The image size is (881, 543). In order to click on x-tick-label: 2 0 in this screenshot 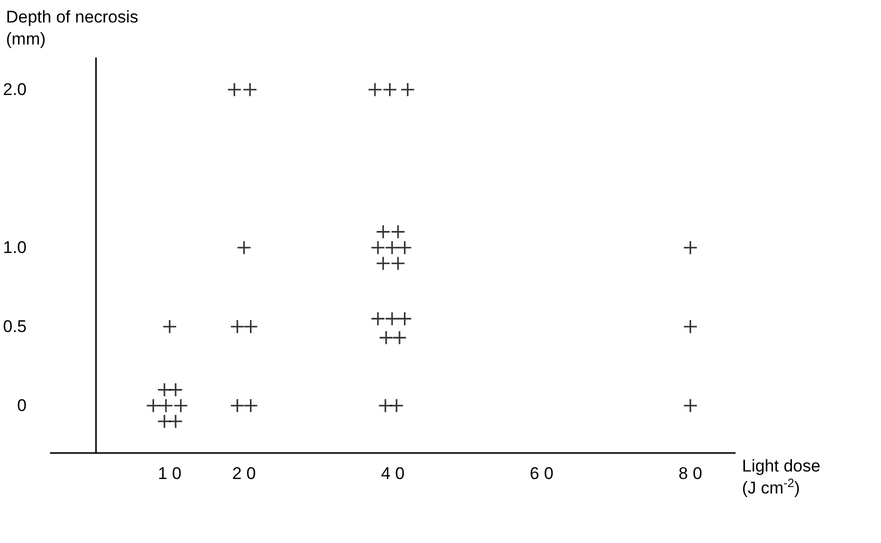, I will do `click(244, 473)`.